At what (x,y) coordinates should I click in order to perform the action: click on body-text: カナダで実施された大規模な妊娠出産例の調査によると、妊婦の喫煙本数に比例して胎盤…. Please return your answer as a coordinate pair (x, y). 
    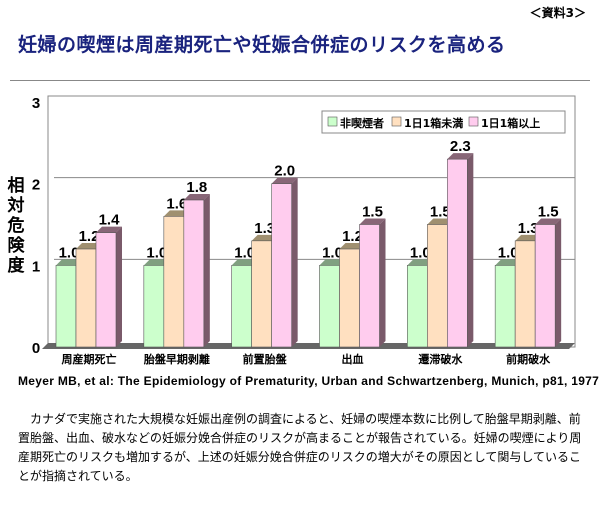
    Looking at the image, I should click on (300, 447).